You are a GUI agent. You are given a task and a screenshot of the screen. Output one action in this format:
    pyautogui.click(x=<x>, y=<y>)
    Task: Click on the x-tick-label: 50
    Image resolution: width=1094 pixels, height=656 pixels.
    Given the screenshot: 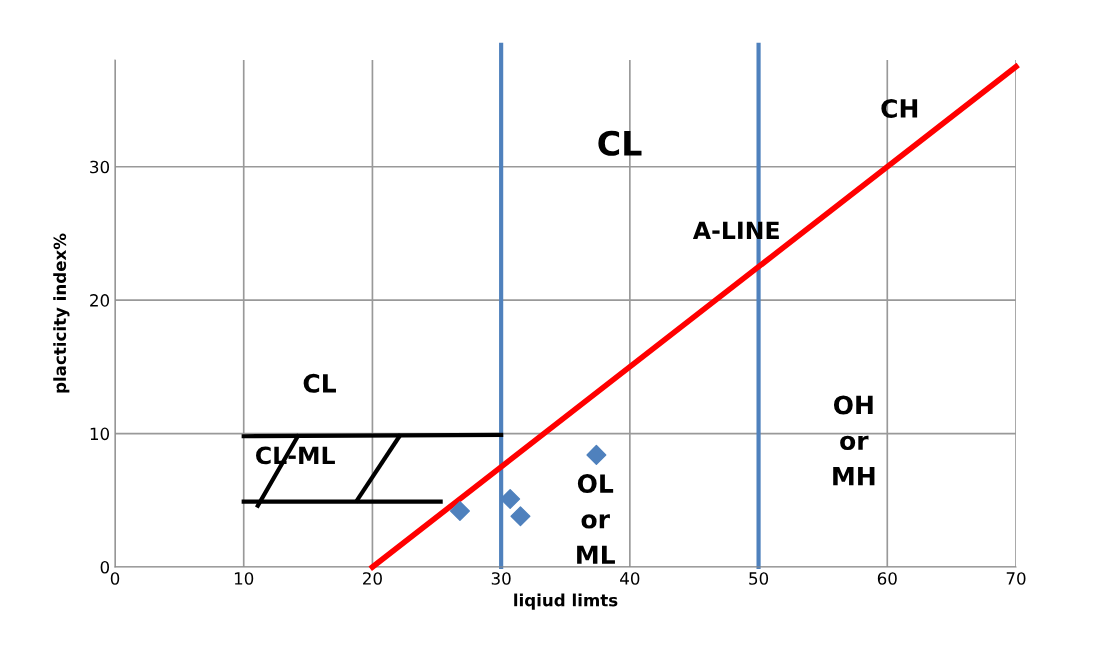 What is the action you would take?
    pyautogui.click(x=759, y=578)
    